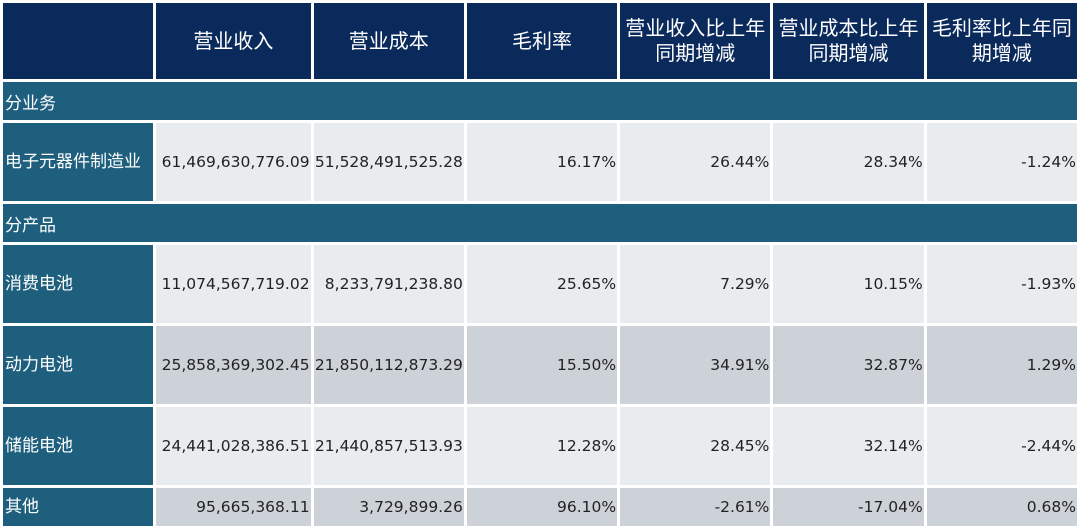 This screenshot has height=532, width=1080. I want to click on cell-gross-margin: 16.17%, so click(542, 162).